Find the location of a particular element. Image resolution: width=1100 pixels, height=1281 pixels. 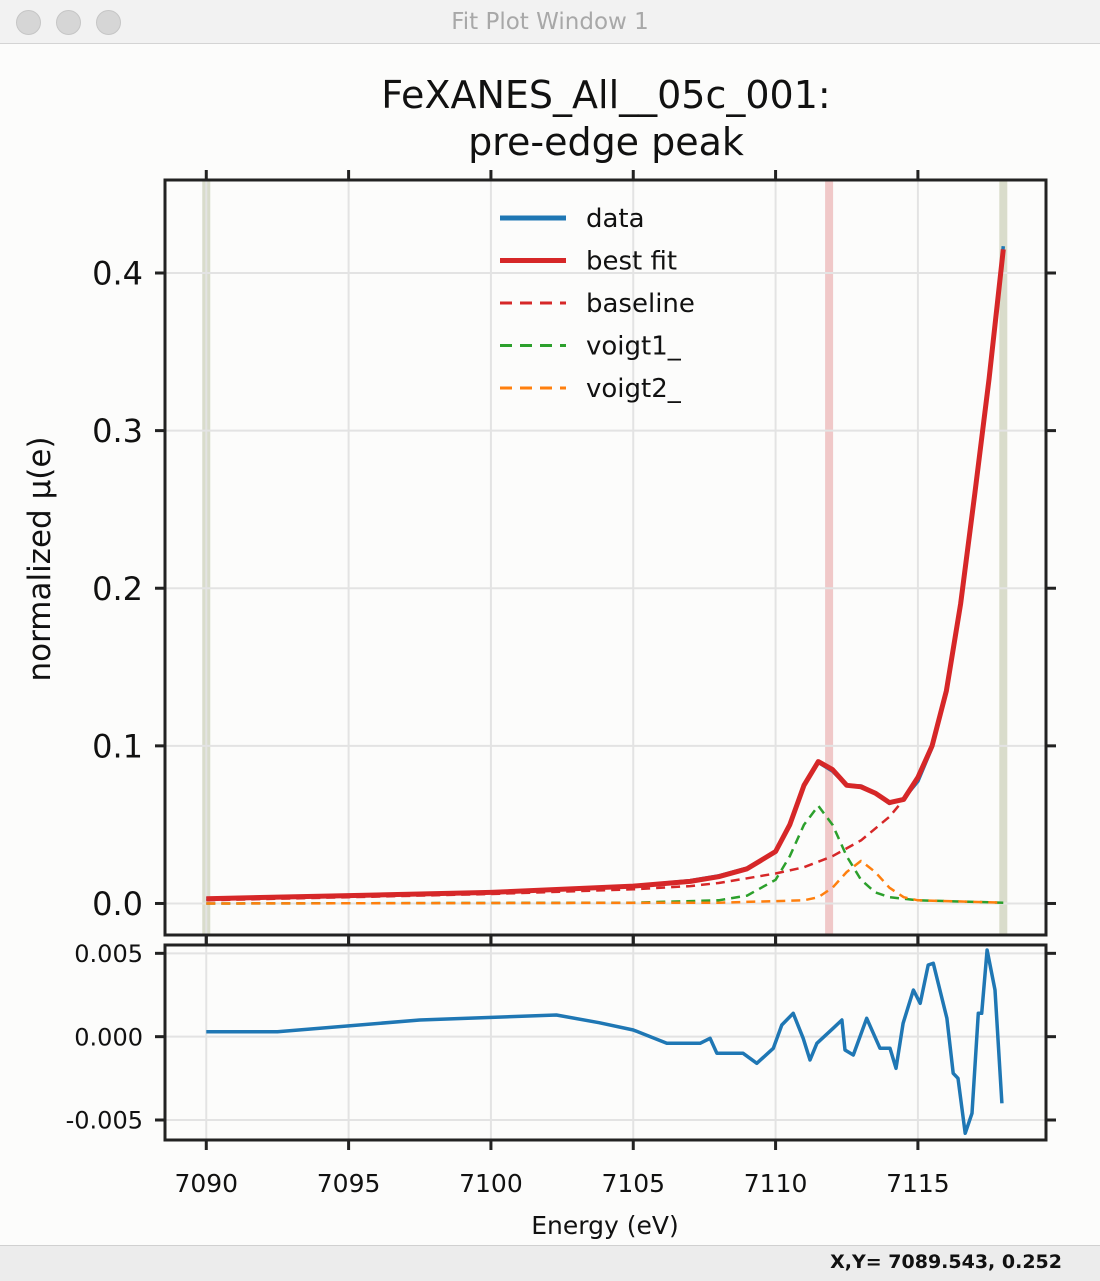

chart-title: FeXANES_All__05c_001: is located at coordinates (605, 95).